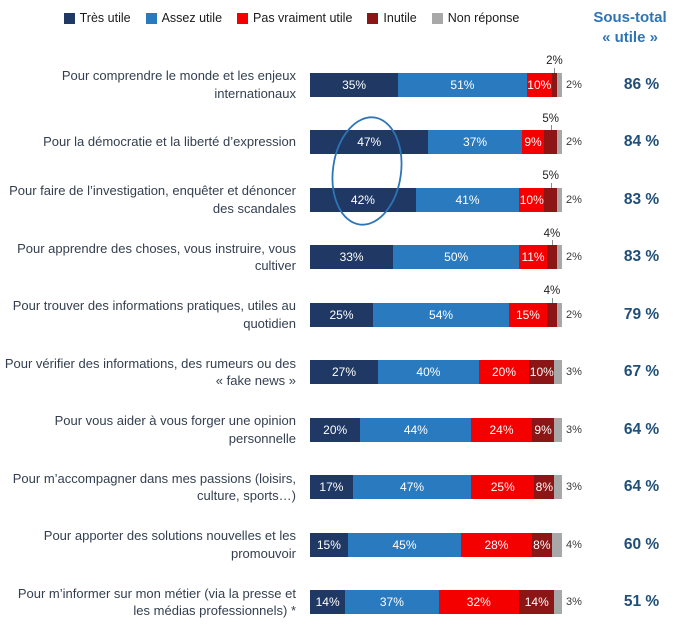  What do you see at coordinates (542, 372) in the screenshot?
I see `bar-segment-inutile: 10%` at bounding box center [542, 372].